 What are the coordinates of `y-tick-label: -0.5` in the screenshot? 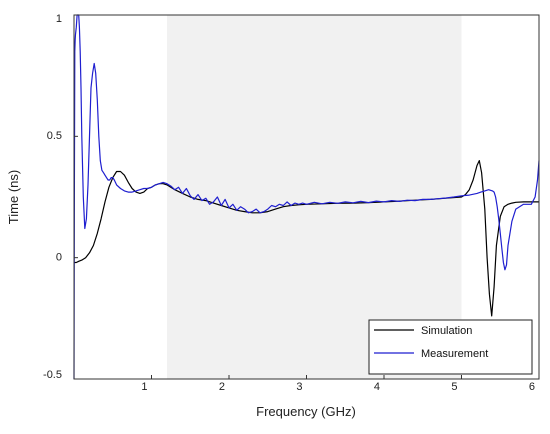 It's located at (52, 375).